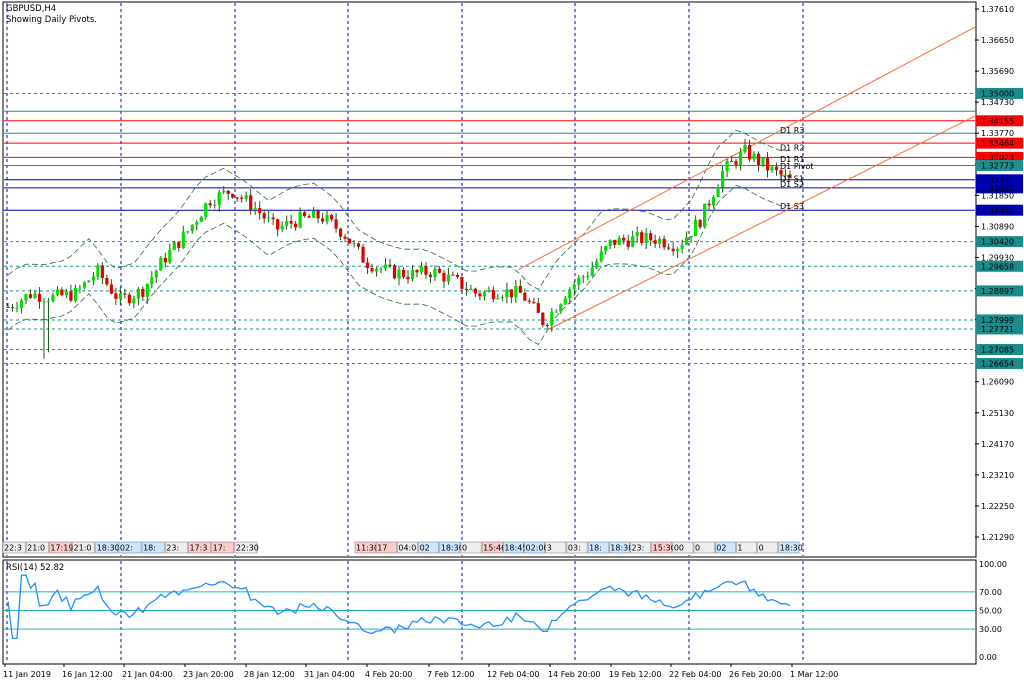 The height and width of the screenshot is (683, 1024). I want to click on event-marker-label: 03:, so click(574, 548).